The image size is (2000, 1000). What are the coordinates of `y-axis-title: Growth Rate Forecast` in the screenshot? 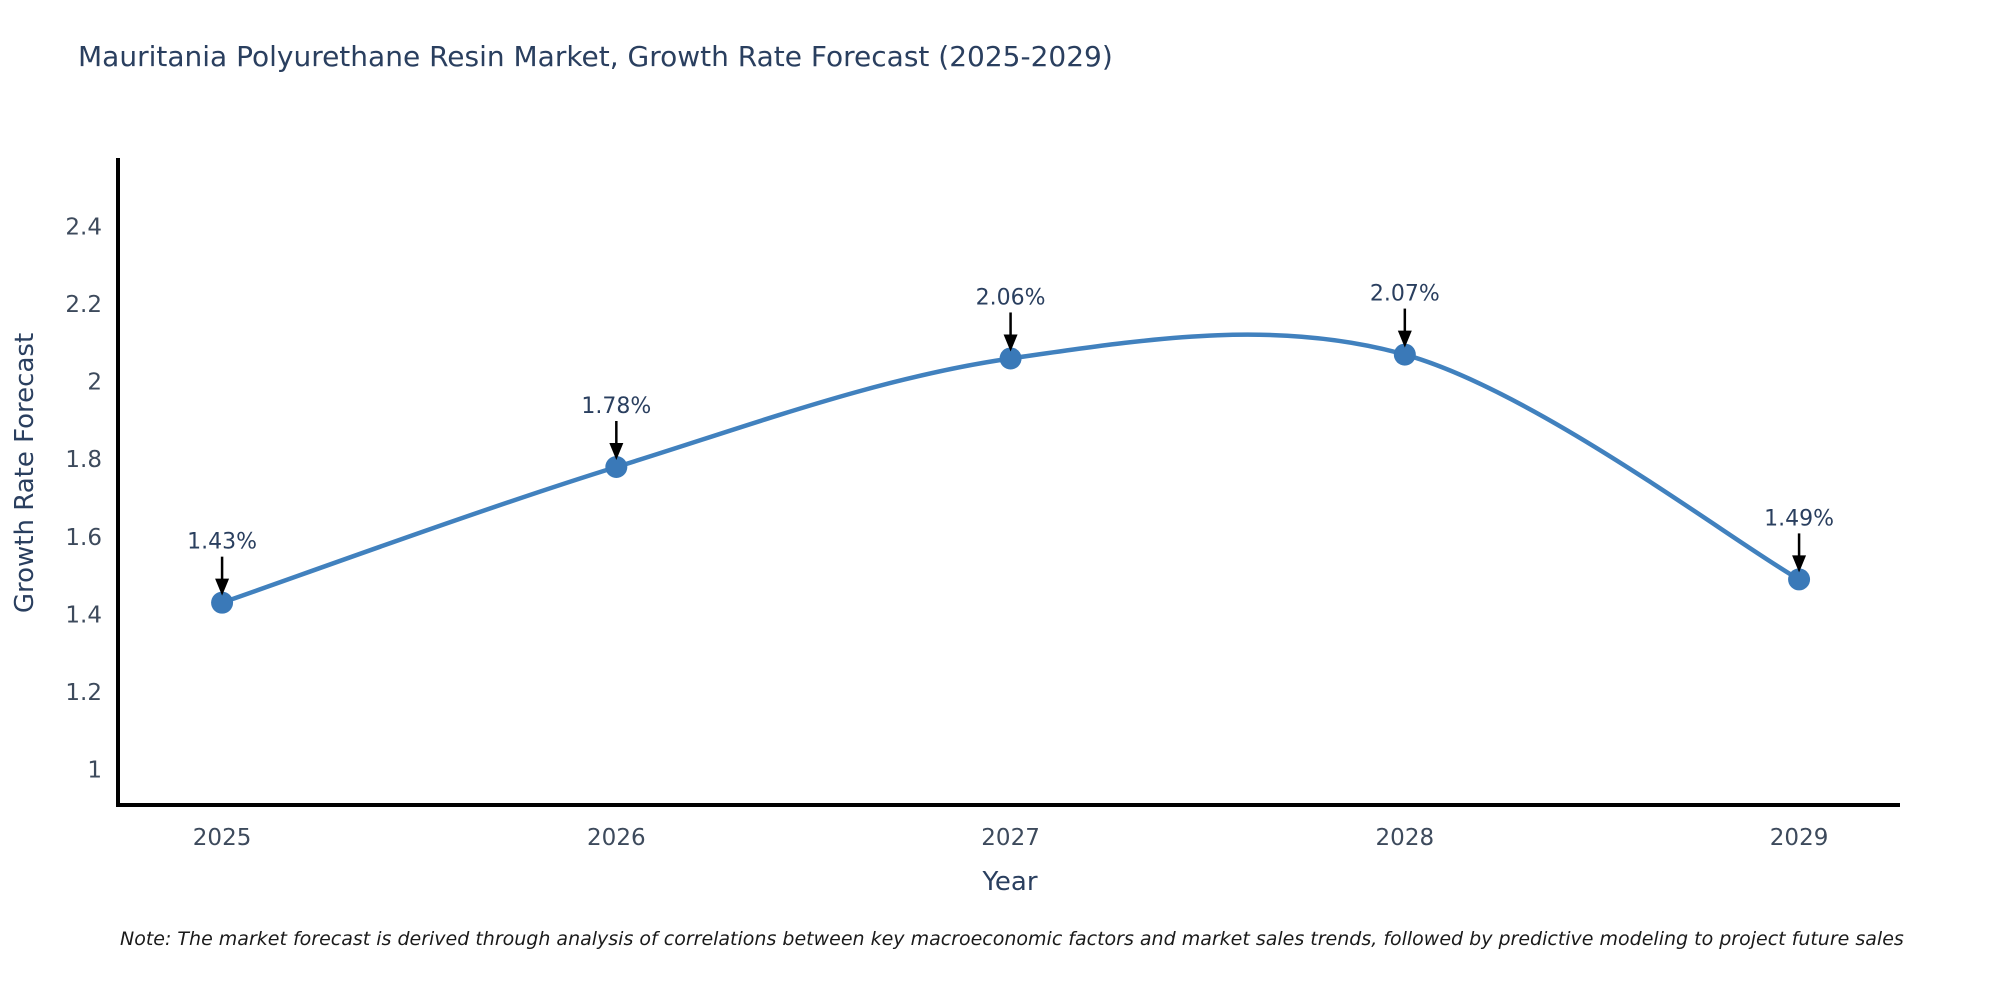 It's located at (25, 473).